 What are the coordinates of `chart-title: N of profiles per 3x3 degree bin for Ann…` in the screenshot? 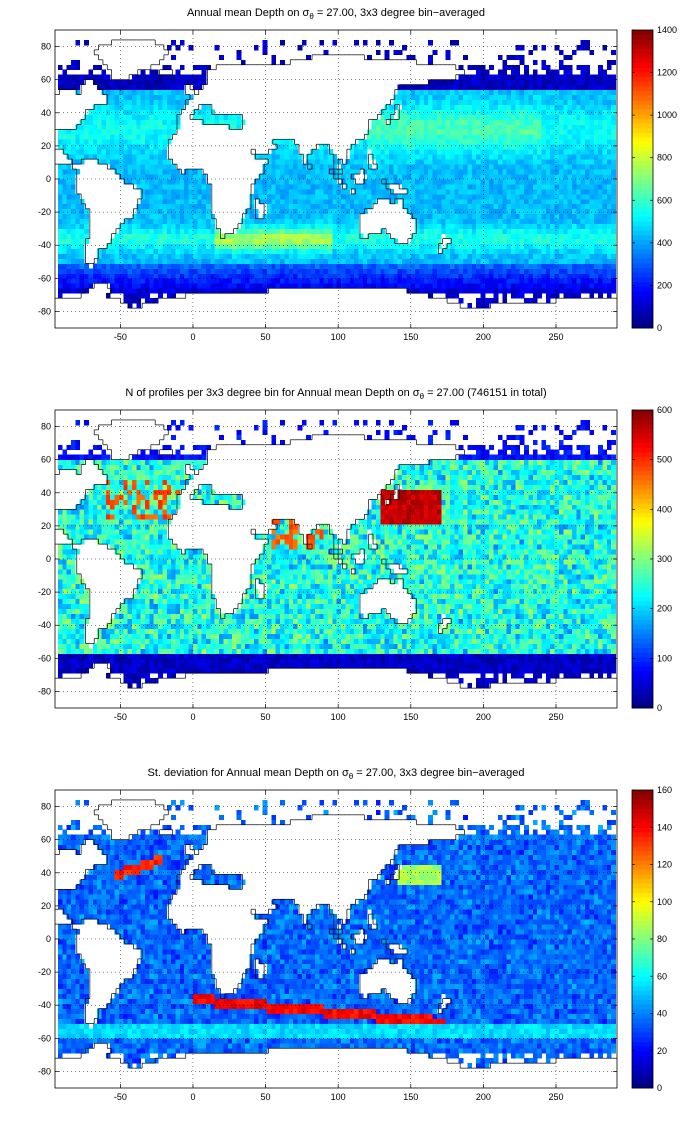 It's located at (336, 394).